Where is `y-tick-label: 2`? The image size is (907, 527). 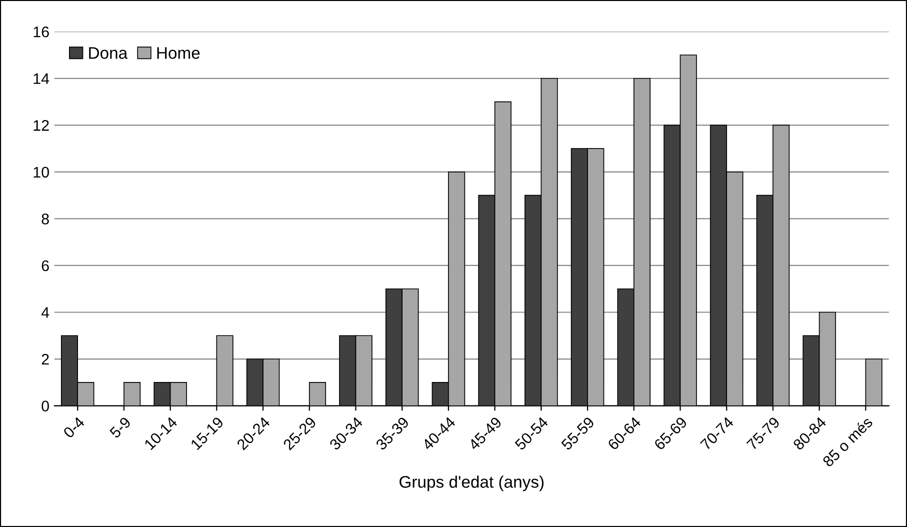
y-tick-label: 2 is located at coordinates (45, 359).